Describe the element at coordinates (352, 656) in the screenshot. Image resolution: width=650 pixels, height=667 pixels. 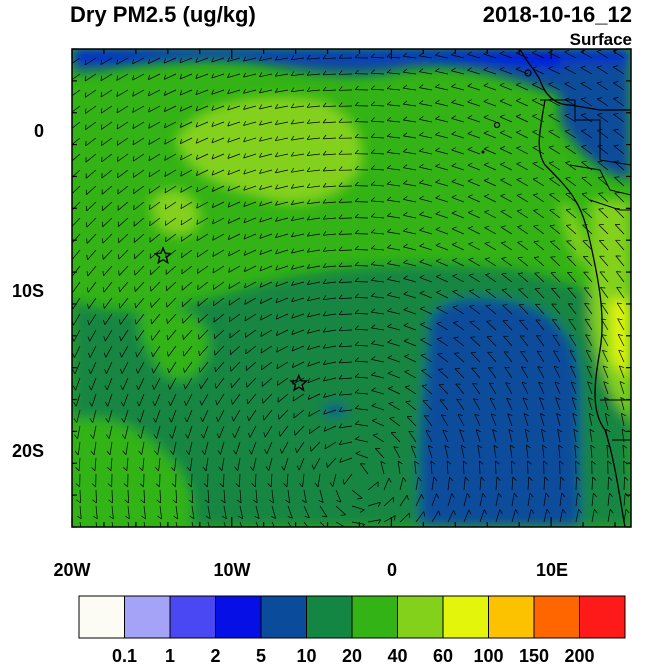
I see `colorbar-label: 20` at that location.